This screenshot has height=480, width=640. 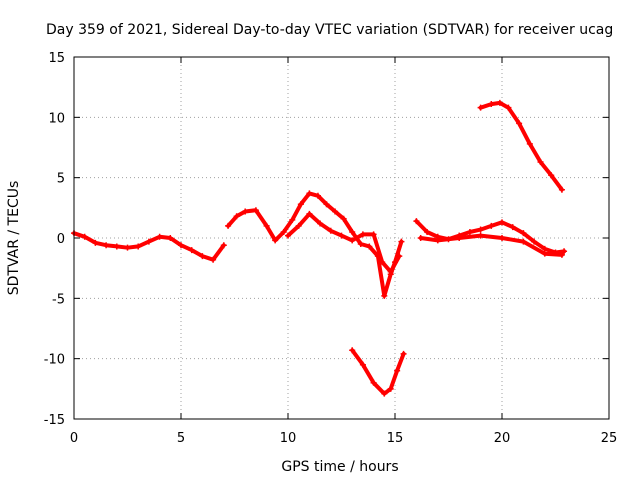 What do you see at coordinates (181, 438) in the screenshot?
I see `x-tick-label: 5` at bounding box center [181, 438].